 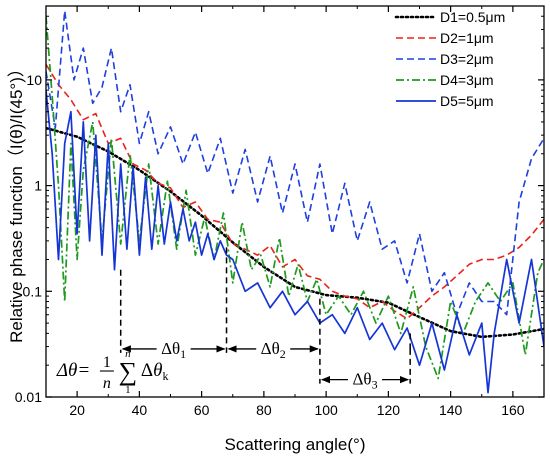 What do you see at coordinates (451, 410) in the screenshot?
I see `x-tick-label: 140` at bounding box center [451, 410].